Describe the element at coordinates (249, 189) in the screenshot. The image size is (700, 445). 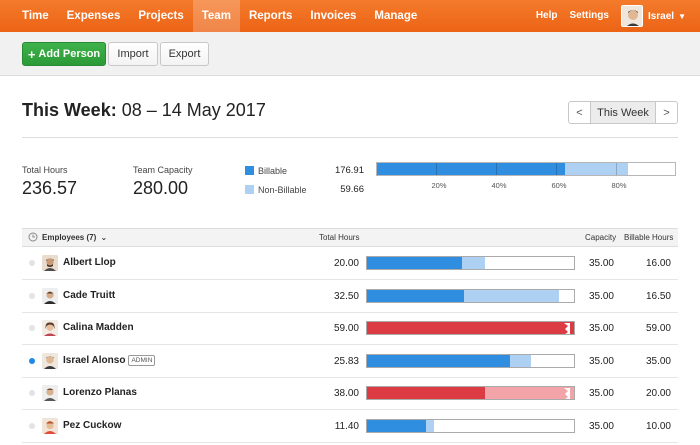
I see `nonbillable-legend-swatch` at that location.